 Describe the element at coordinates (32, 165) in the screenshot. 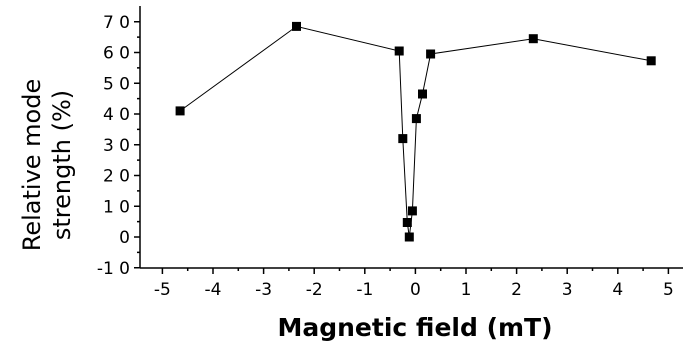

I see `y-axis-label-line-1: Relative mode` at that location.